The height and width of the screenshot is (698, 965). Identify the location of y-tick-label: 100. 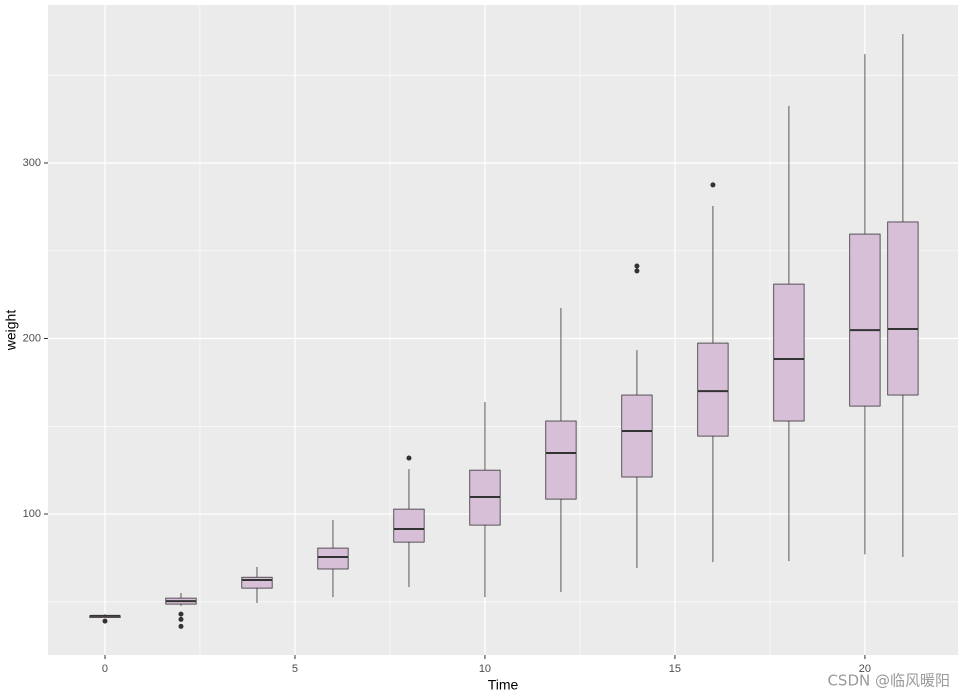
(32, 514).